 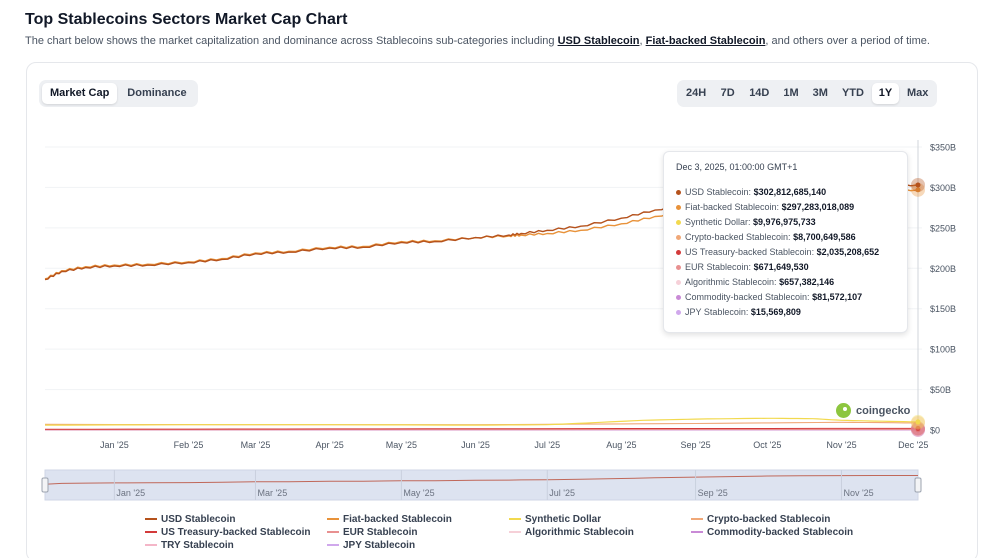 What do you see at coordinates (843, 410) in the screenshot?
I see `coingecko-logo-icon` at bounding box center [843, 410].